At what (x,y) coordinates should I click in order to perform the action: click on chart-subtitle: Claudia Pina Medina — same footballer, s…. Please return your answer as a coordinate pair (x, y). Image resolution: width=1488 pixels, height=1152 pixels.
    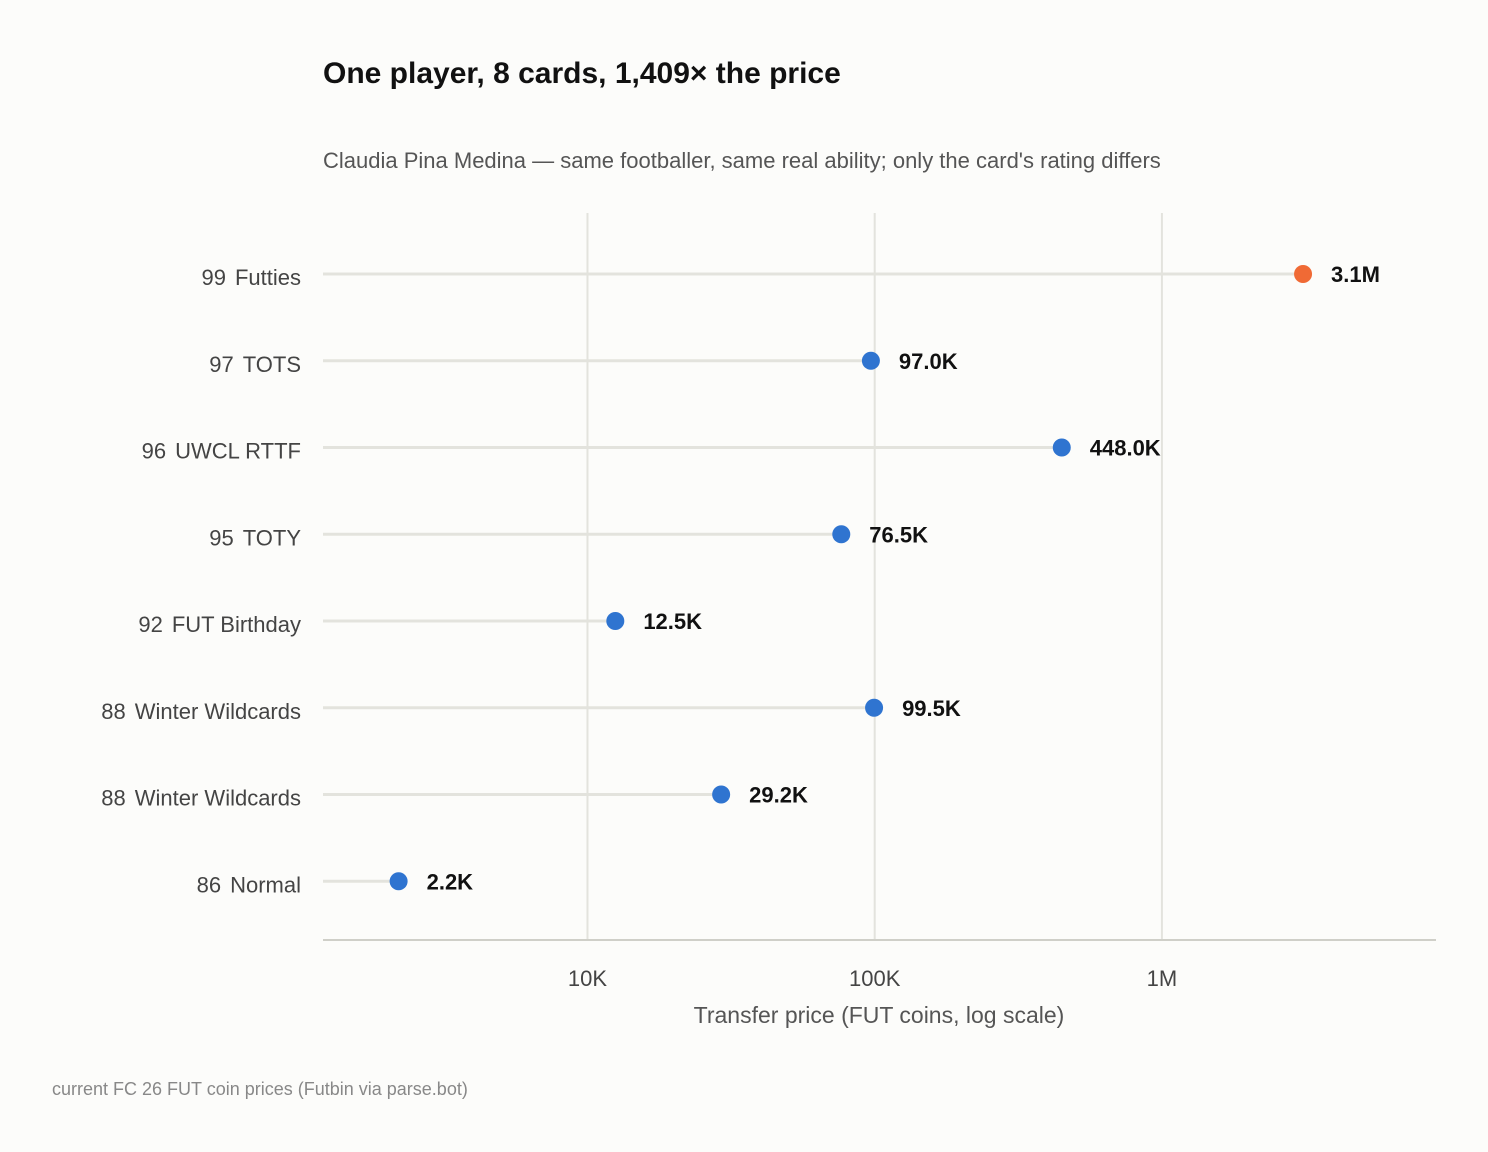
    Looking at the image, I should click on (742, 160).